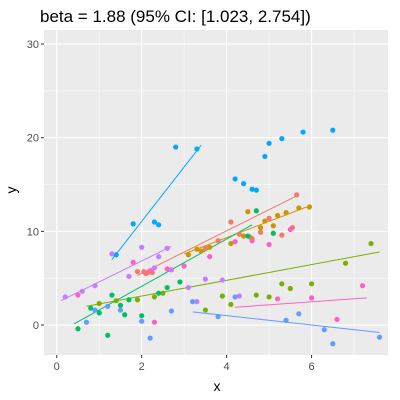  What do you see at coordinates (184, 364) in the screenshot?
I see `x-axis-ticks: 0 2 4 6` at bounding box center [184, 364].